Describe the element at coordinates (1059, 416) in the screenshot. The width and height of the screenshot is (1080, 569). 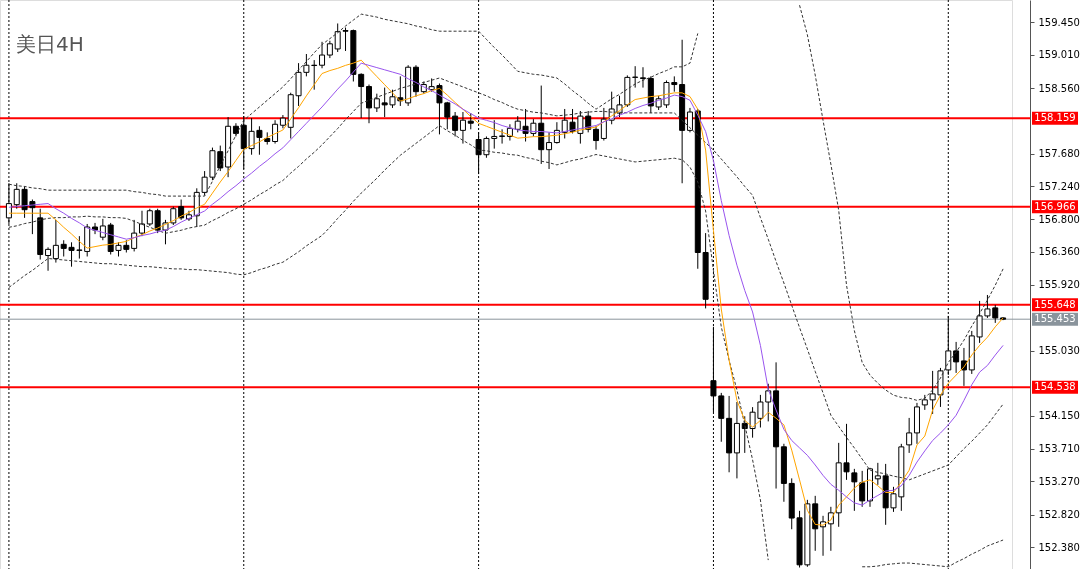
I see `y-tick-label: 154.150` at that location.